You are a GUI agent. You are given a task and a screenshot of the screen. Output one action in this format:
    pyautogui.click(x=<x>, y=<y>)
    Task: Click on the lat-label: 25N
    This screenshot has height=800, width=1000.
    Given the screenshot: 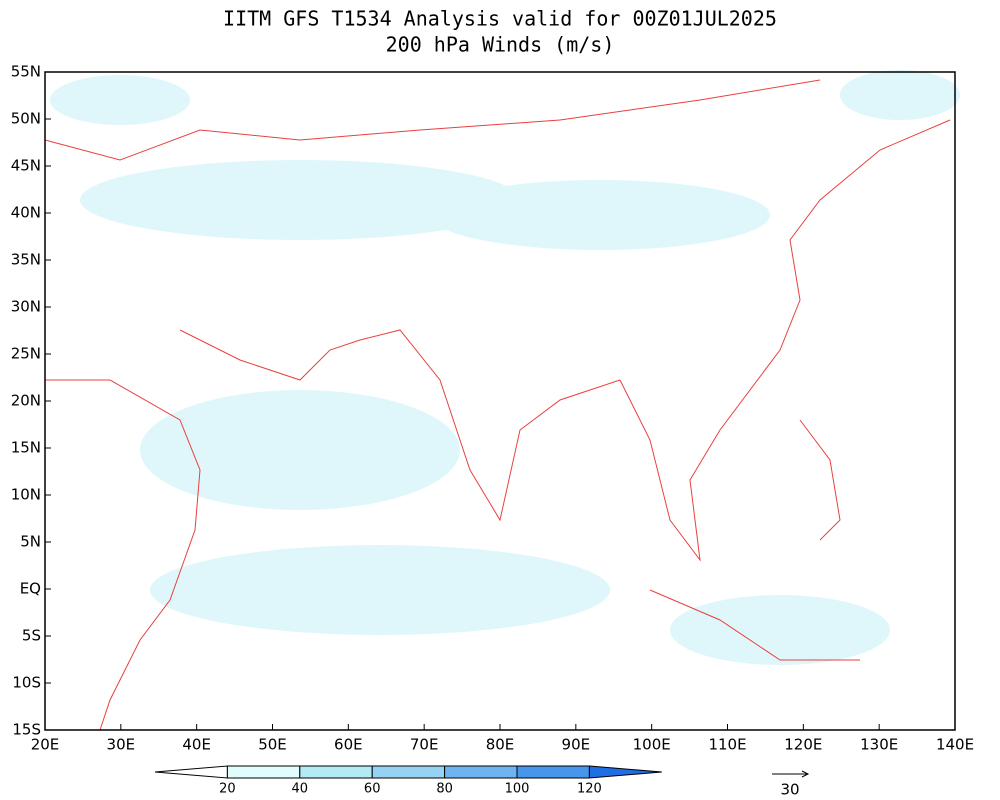 What is the action you would take?
    pyautogui.click(x=26, y=354)
    